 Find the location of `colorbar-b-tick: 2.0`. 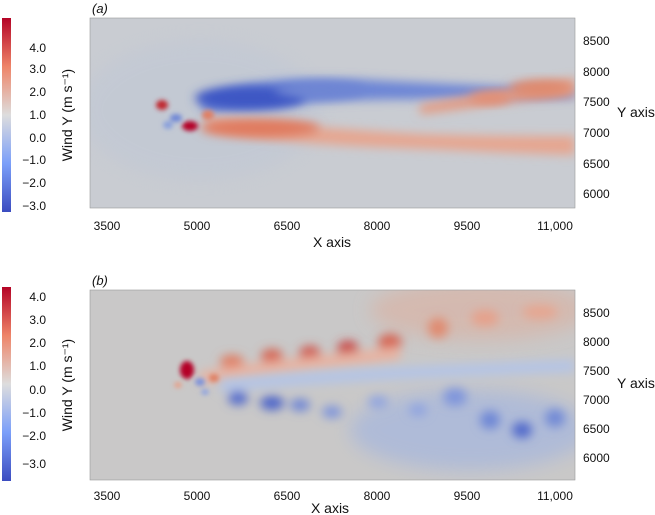

colorbar-b-tick: 2.0 is located at coordinates (37, 343).